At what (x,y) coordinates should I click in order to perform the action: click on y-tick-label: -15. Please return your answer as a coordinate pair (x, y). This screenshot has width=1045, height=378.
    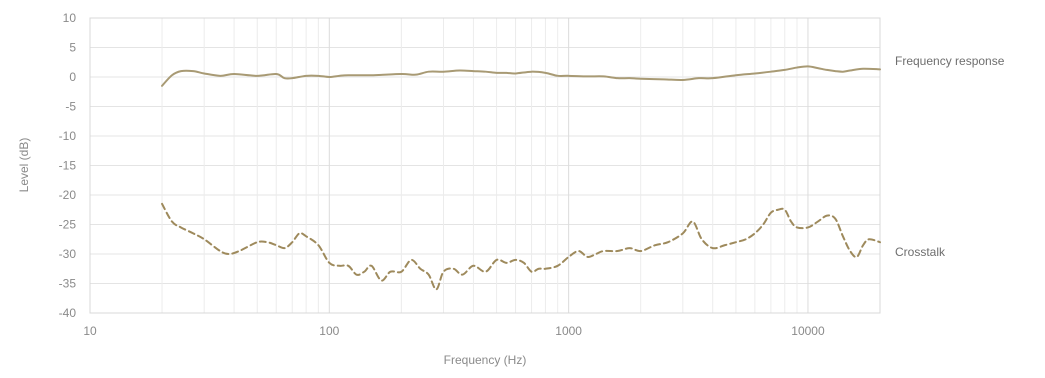
    Looking at the image, I should click on (68, 166).